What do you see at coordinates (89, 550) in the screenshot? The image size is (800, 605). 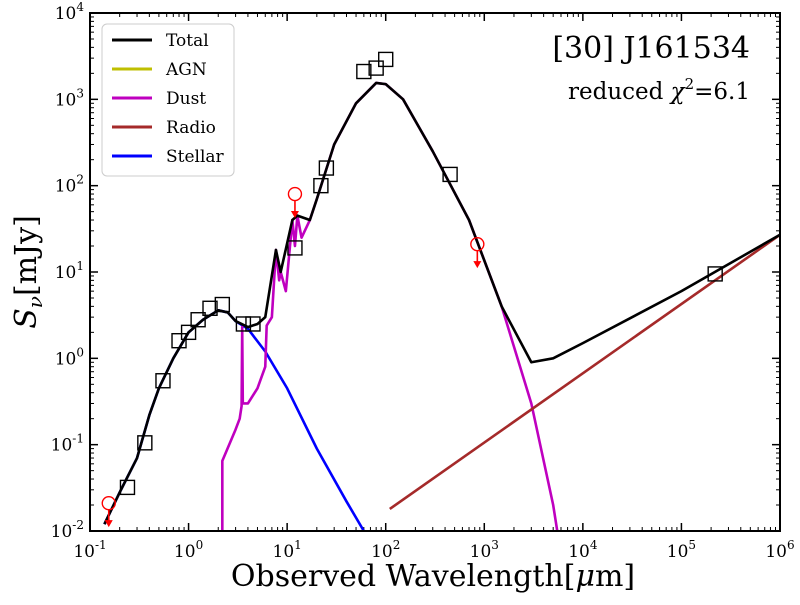 I see `x-tick-label: 10⁻¹` at bounding box center [89, 550].